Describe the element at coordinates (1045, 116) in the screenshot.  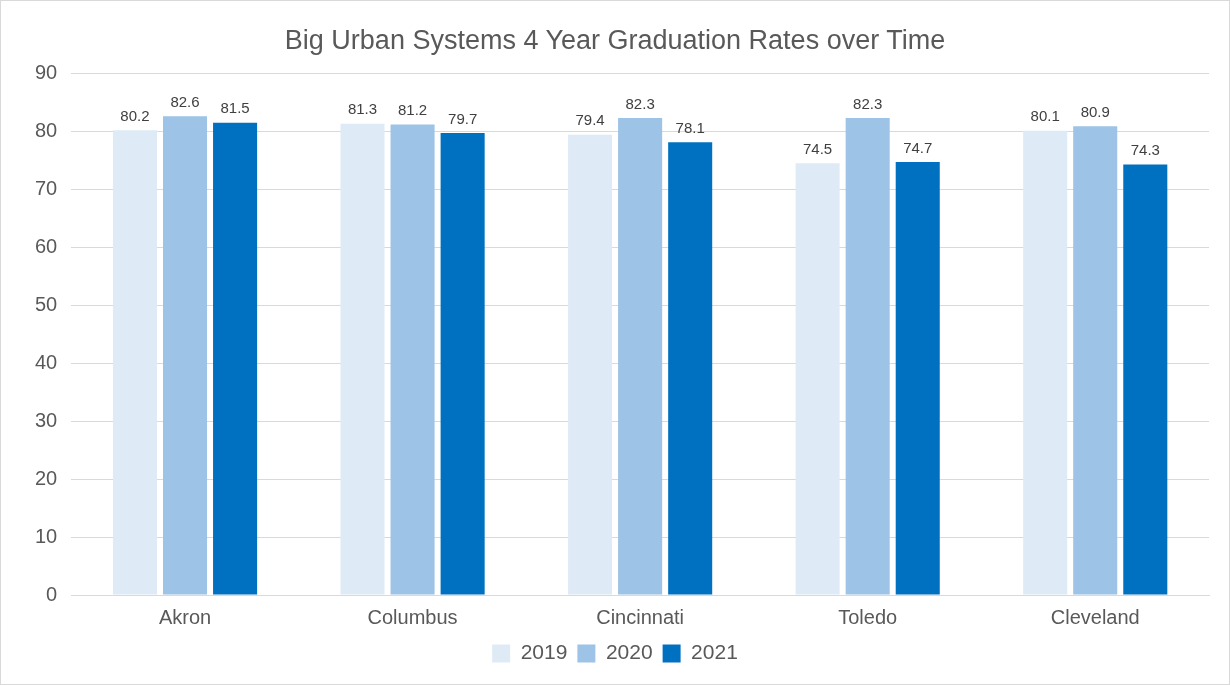
I see `data-label: 80.1` at that location.